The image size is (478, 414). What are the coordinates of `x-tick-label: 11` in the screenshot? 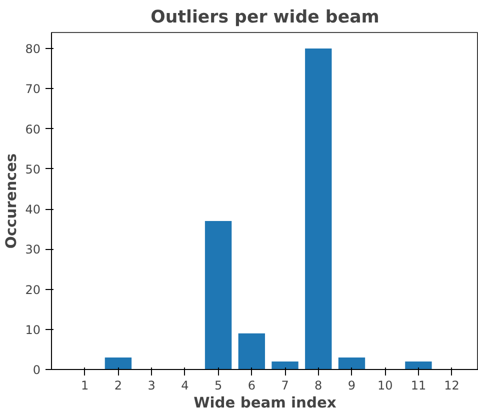 It's located at (418, 385).